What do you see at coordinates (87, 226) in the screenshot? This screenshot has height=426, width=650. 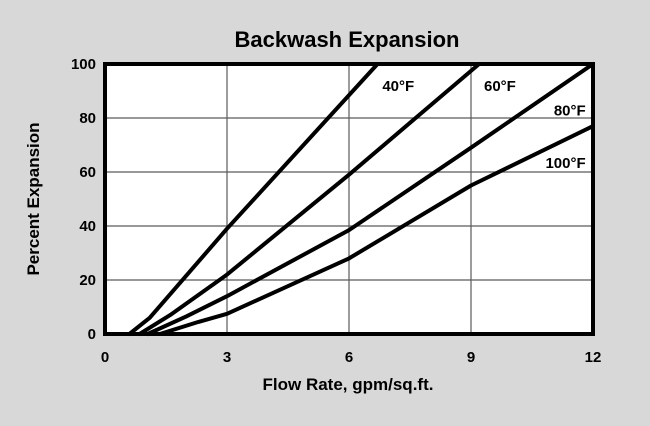 I see `y-tick-label-40: 40` at bounding box center [87, 226].